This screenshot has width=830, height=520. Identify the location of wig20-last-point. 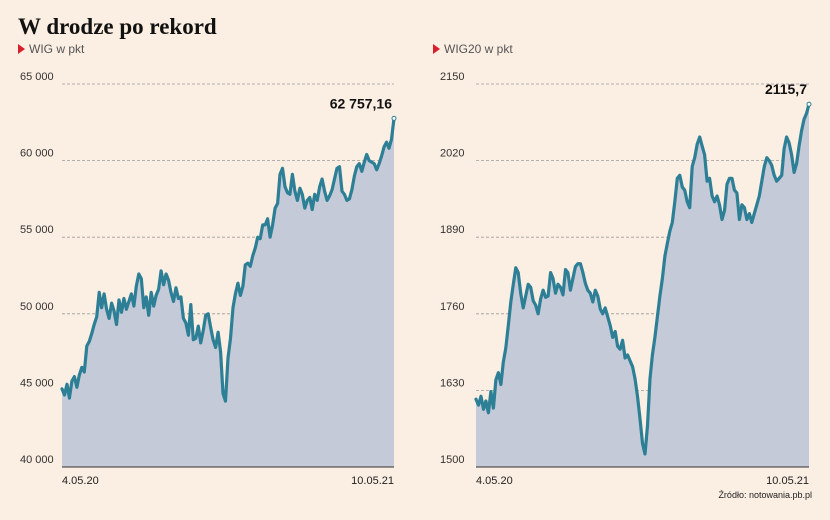
(809, 104).